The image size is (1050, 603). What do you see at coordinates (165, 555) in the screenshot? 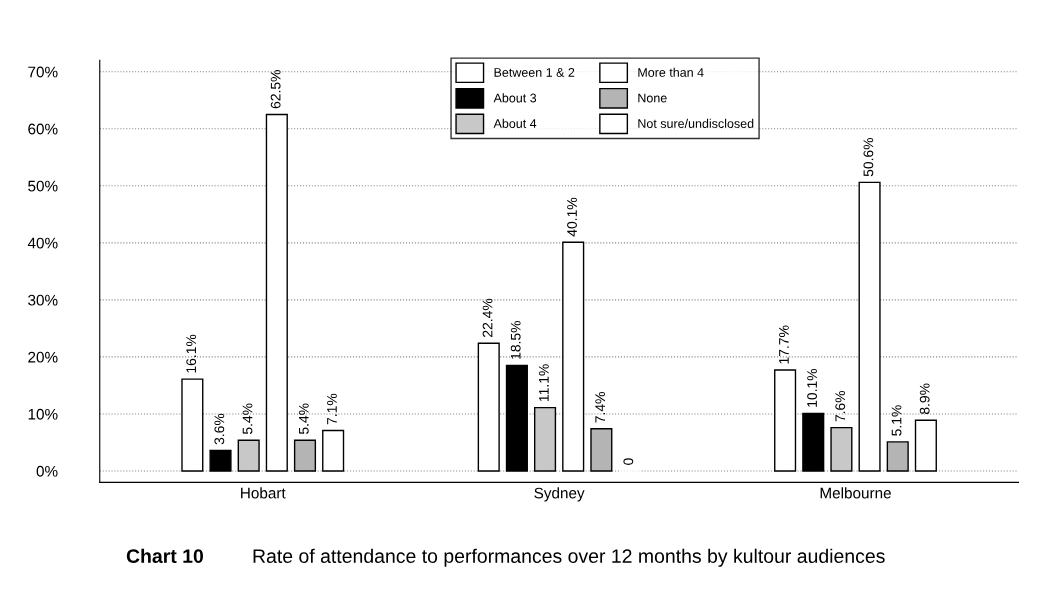
I see `text: Chart 10` at bounding box center [165, 555].